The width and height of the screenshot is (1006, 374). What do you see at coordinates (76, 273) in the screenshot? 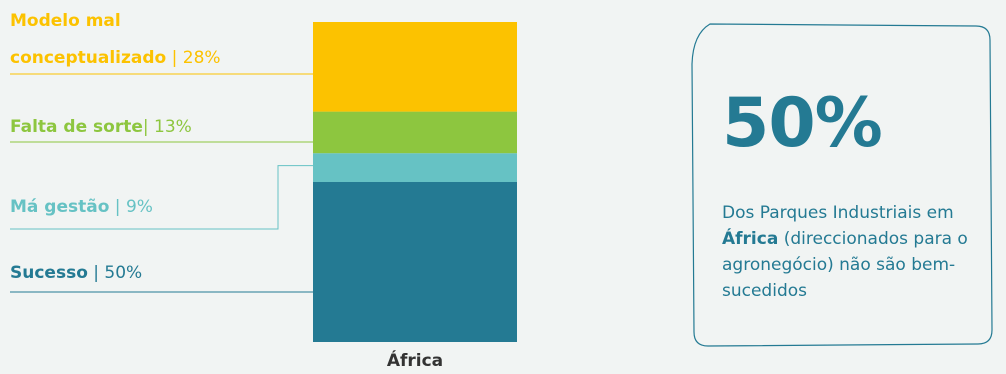
I see `label-name-3-0: Sucesso | 50%` at bounding box center [76, 273].